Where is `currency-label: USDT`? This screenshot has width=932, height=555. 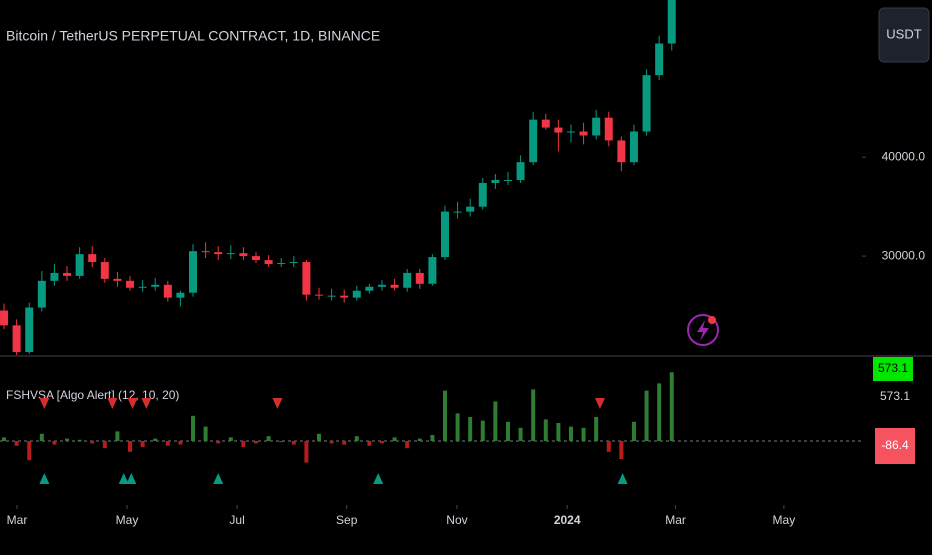 currency-label: USDT is located at coordinates (903, 33).